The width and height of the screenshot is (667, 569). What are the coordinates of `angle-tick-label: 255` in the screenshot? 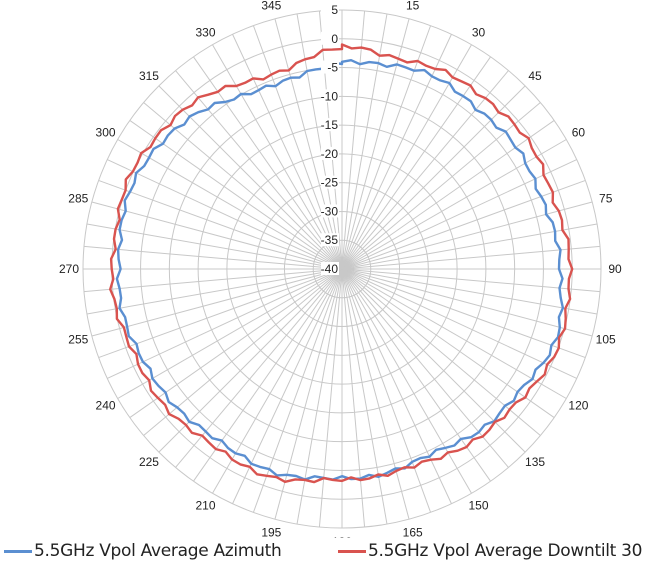 It's located at (78, 340).